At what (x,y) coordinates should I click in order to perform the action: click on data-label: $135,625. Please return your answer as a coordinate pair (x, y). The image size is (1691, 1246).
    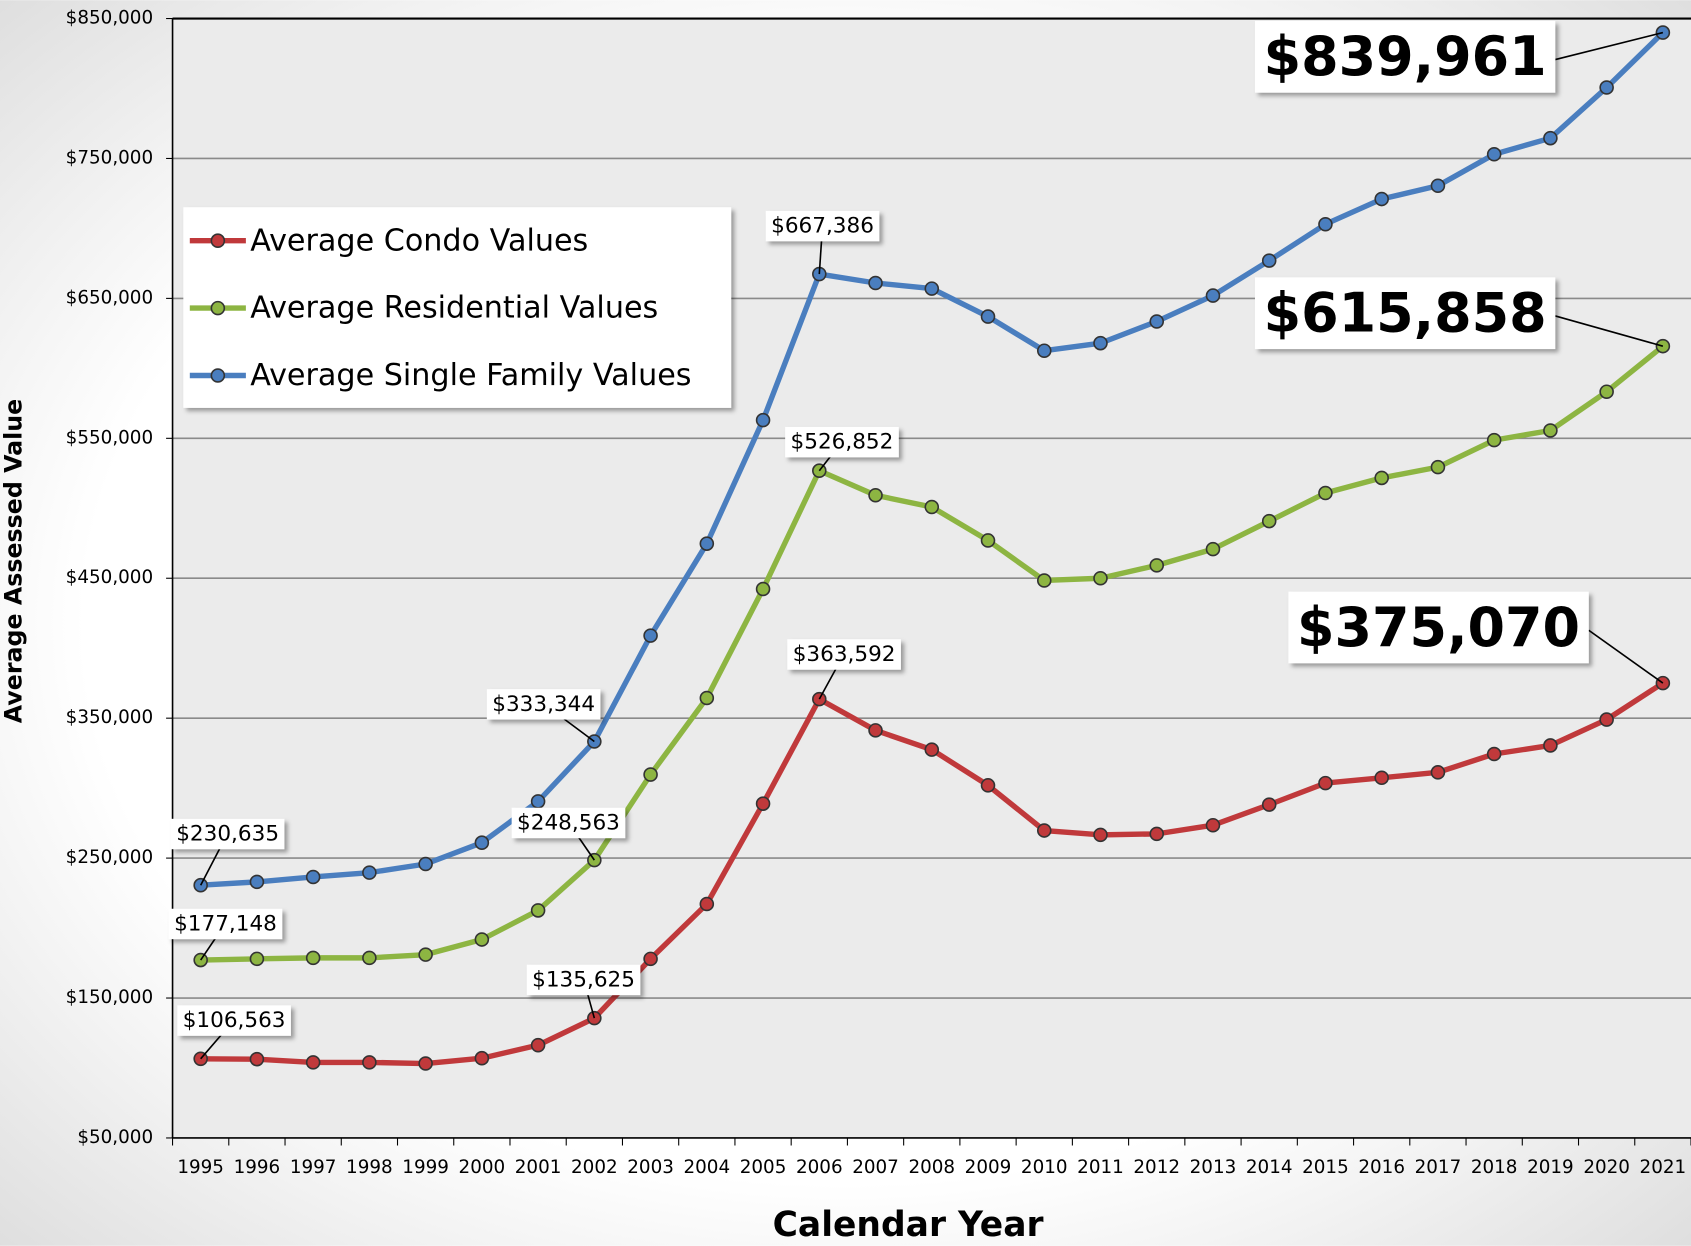
    Looking at the image, I should click on (583, 991).